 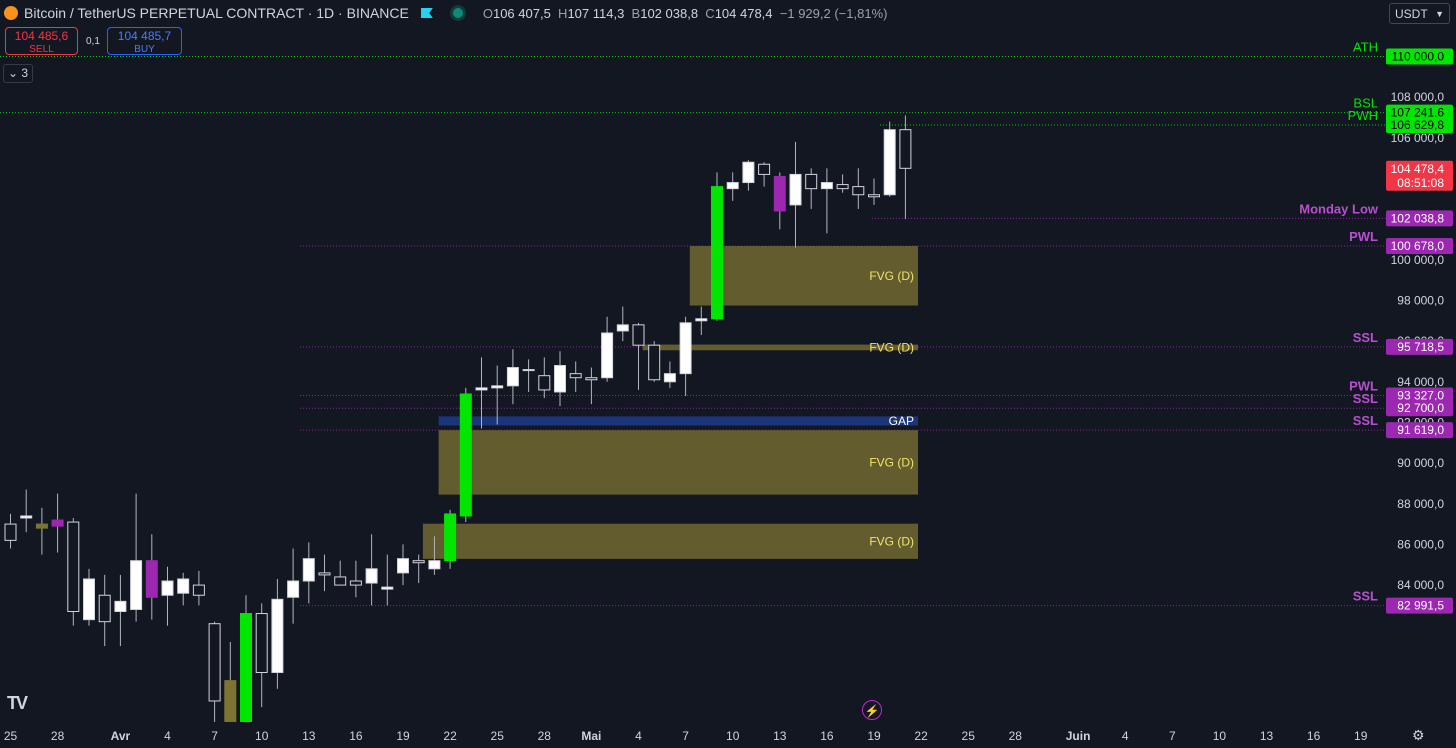 I want to click on price-tick-label: 94 000,0, so click(x=1420, y=382).